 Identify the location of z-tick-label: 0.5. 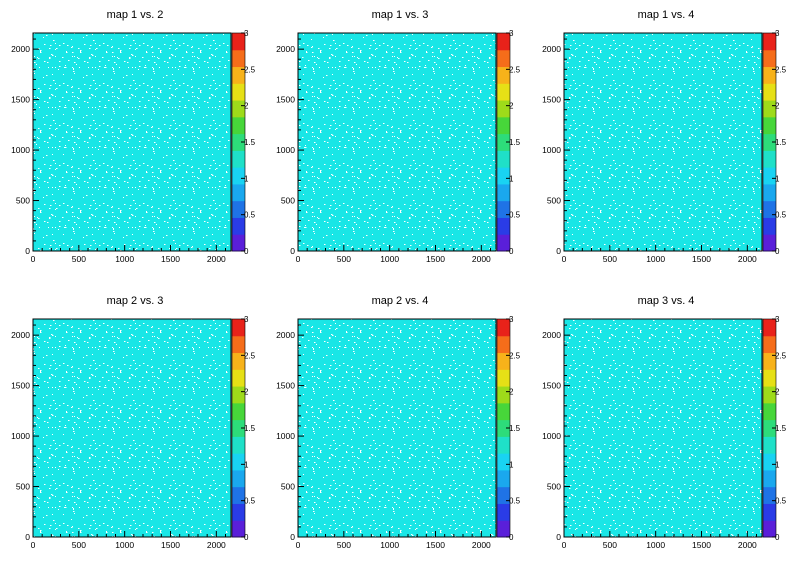
(515, 501).